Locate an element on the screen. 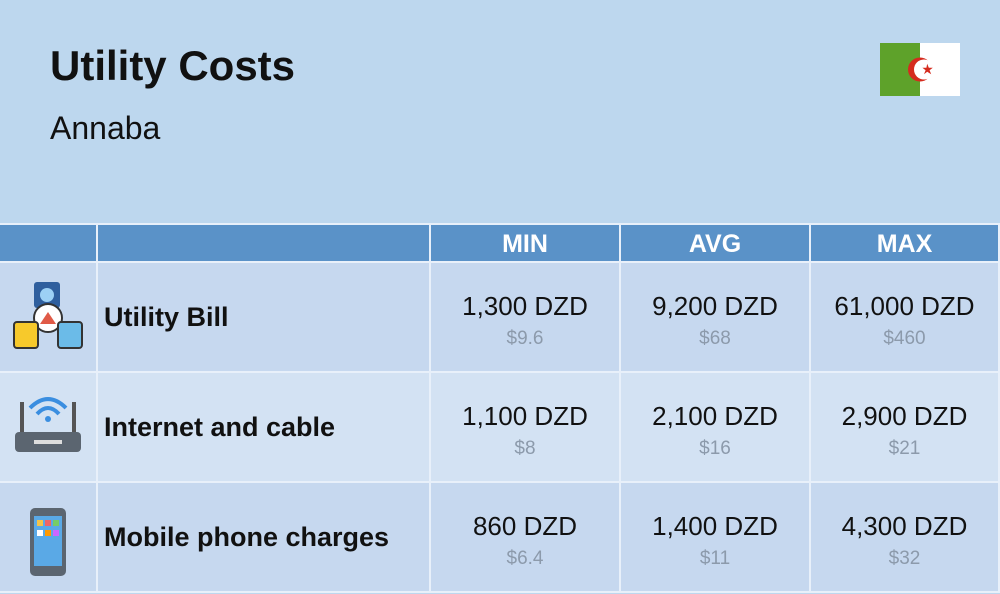 This screenshot has height=594, width=1000. local-price: 2,100 DZD is located at coordinates (715, 416).